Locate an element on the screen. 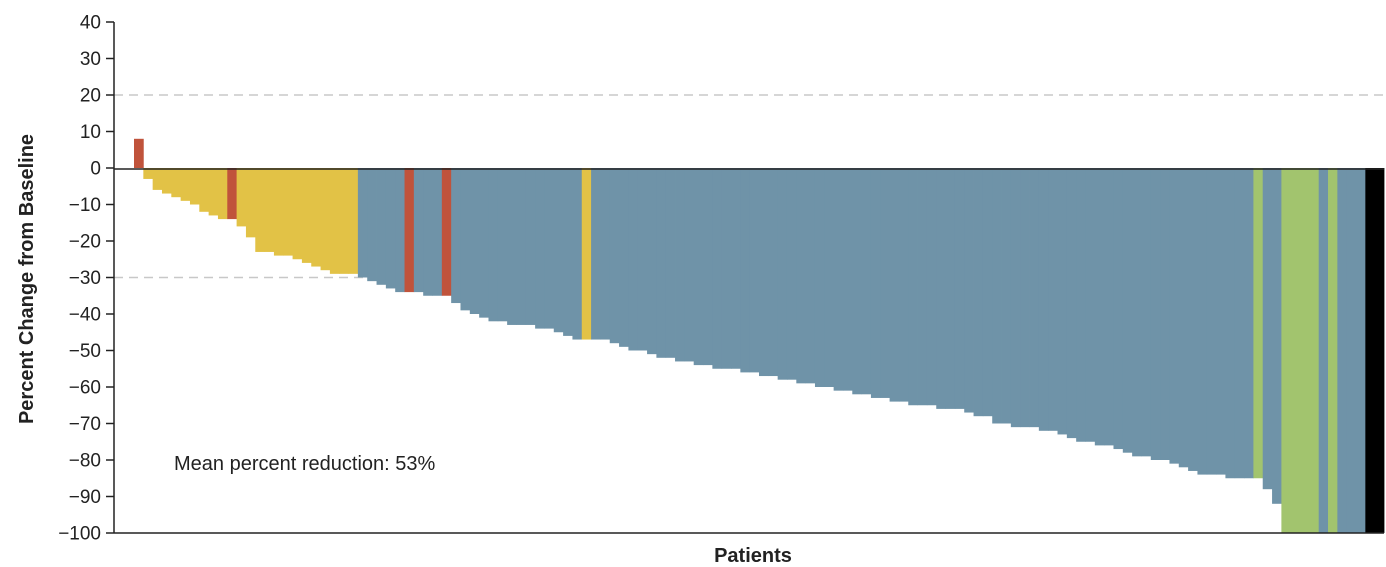 The image size is (1386, 567). y-tick-label: 0 is located at coordinates (95, 169).